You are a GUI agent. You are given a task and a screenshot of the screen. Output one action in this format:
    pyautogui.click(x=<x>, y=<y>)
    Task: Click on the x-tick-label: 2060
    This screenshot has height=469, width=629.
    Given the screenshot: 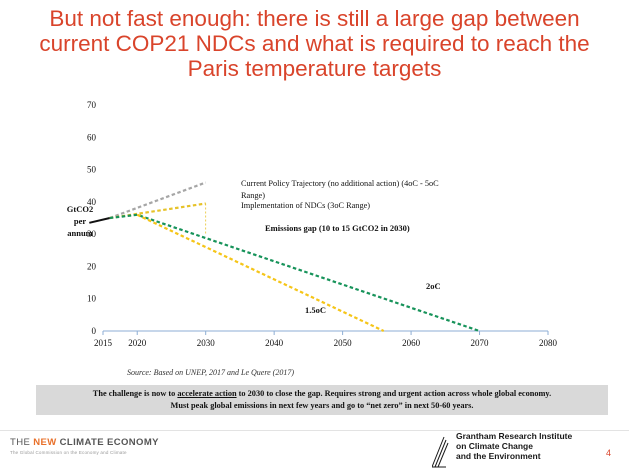 What is the action you would take?
    pyautogui.click(x=411, y=343)
    